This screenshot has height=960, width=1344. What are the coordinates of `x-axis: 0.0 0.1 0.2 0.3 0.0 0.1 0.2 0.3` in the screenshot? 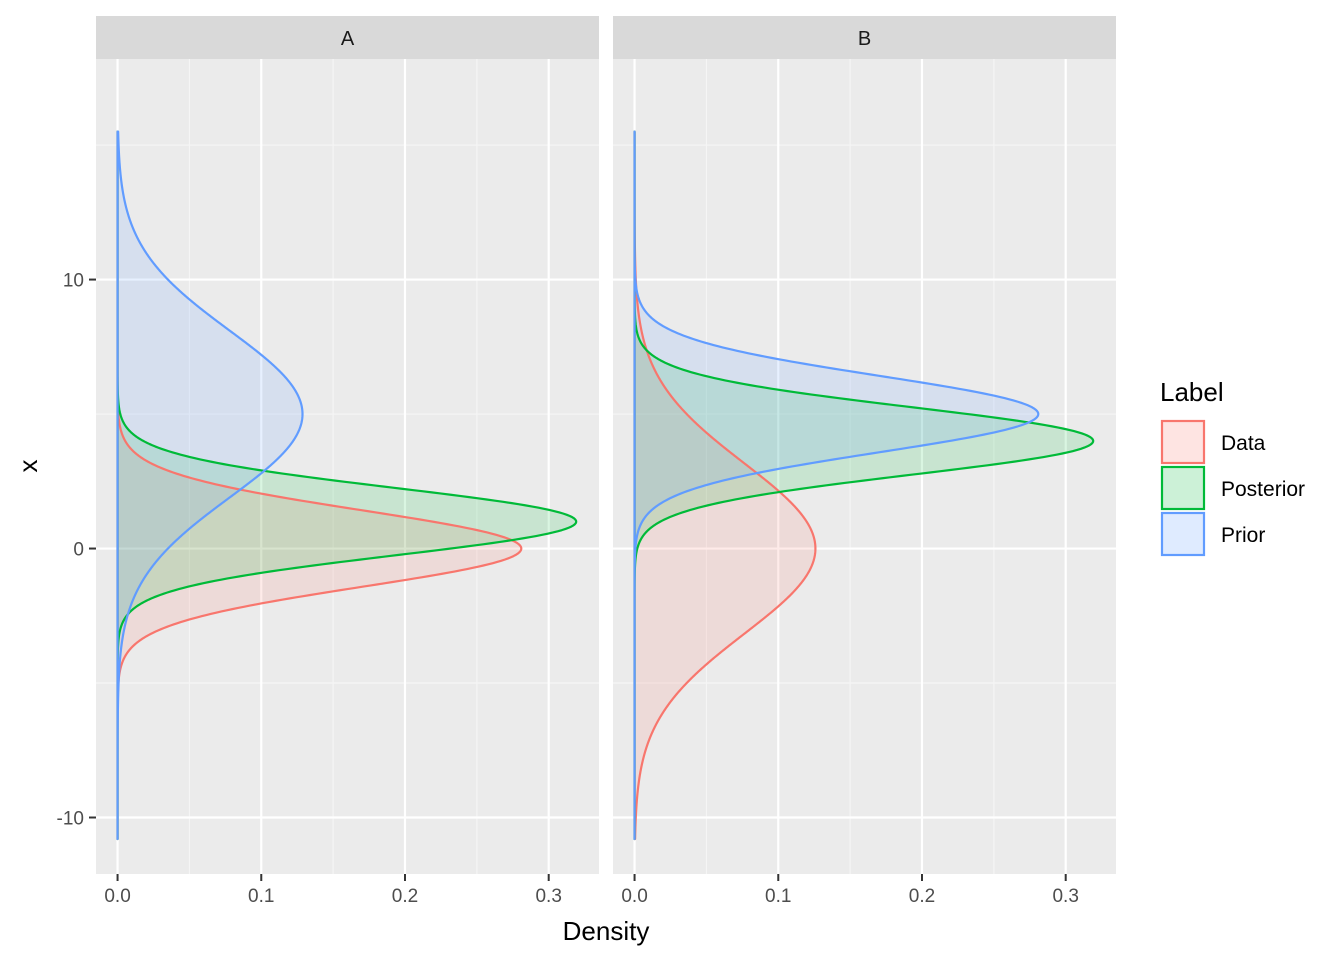 It's located at (591, 890).